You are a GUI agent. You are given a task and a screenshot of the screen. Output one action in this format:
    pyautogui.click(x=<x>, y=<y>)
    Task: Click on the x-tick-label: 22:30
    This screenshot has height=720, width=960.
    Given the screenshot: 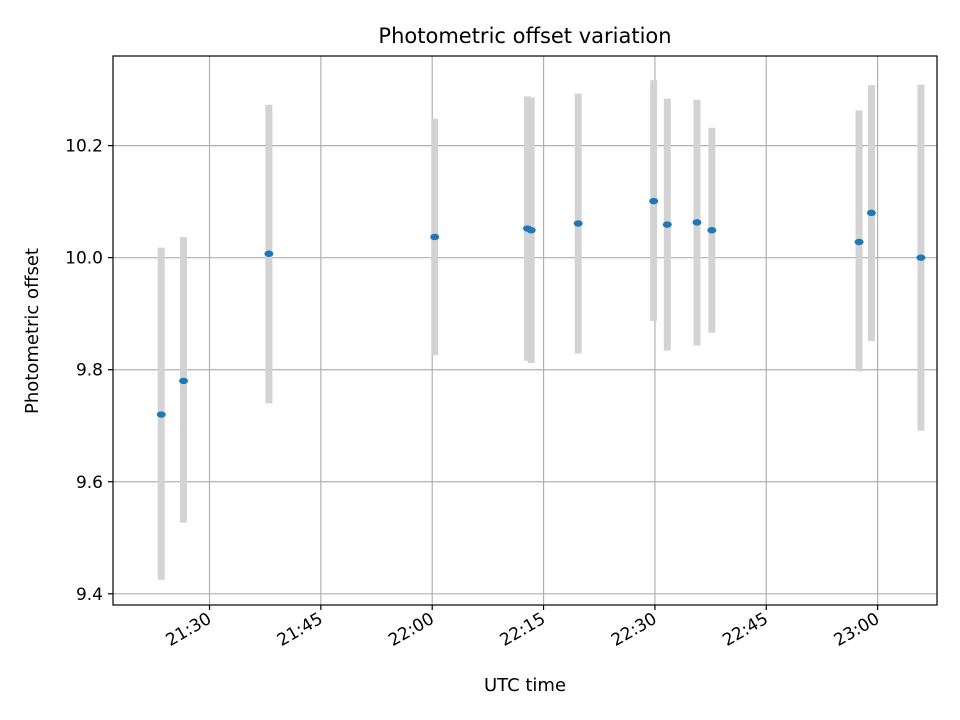 What is the action you would take?
    pyautogui.click(x=634, y=630)
    